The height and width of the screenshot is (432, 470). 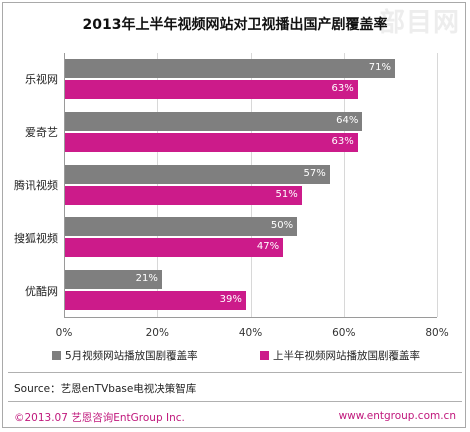 What do you see at coordinates (235, 372) in the screenshot?
I see `divider-top` at bounding box center [235, 372].